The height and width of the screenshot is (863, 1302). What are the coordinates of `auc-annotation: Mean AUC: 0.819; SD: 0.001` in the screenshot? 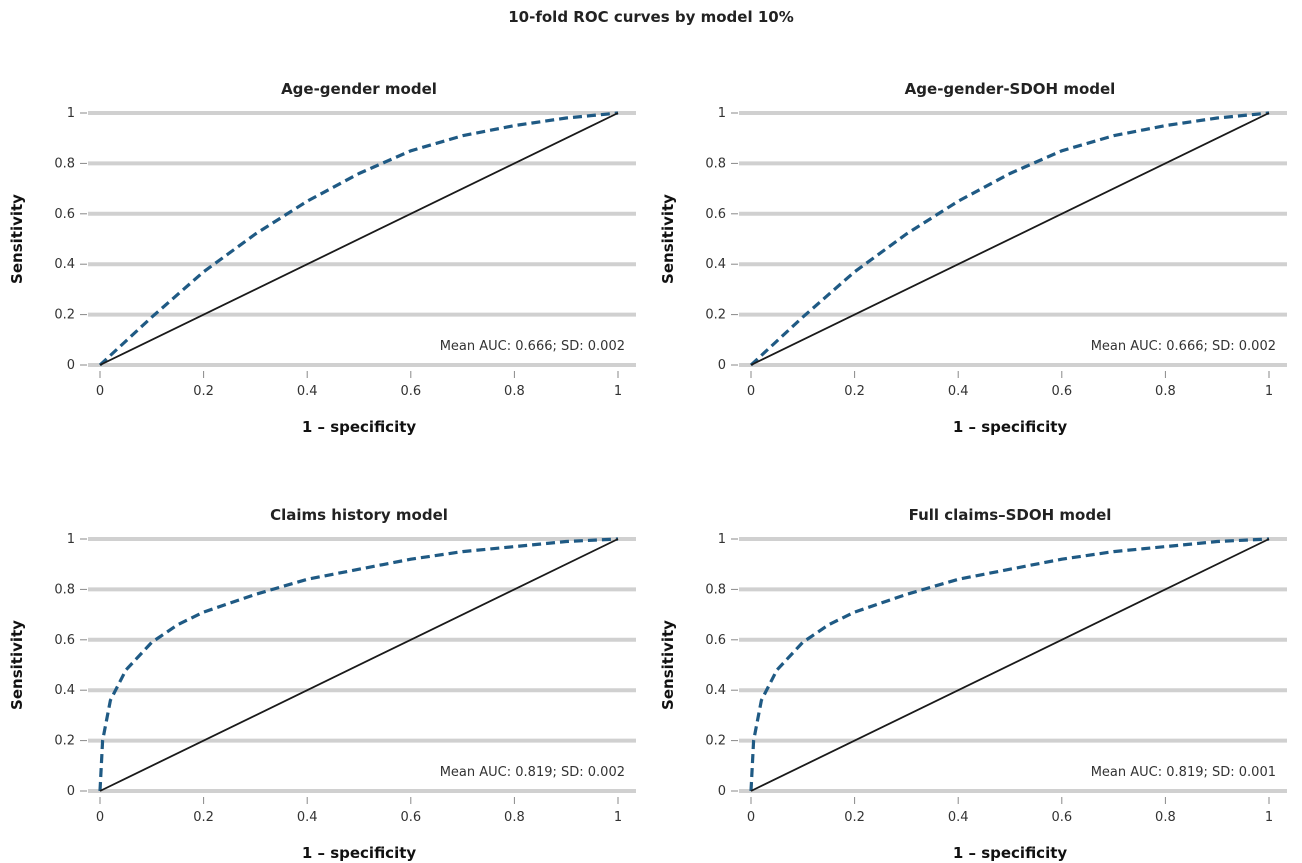 It's located at (1183, 772).